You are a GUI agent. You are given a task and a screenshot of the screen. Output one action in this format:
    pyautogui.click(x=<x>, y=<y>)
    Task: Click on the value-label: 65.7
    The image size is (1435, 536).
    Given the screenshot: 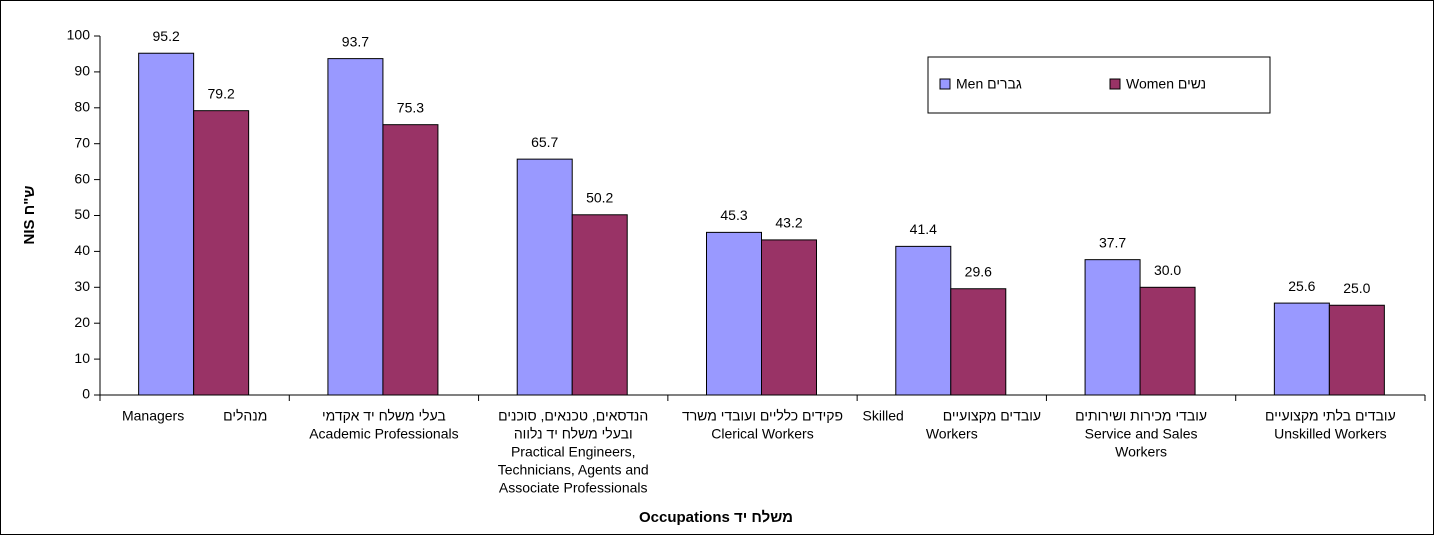 What is the action you would take?
    pyautogui.click(x=544, y=142)
    